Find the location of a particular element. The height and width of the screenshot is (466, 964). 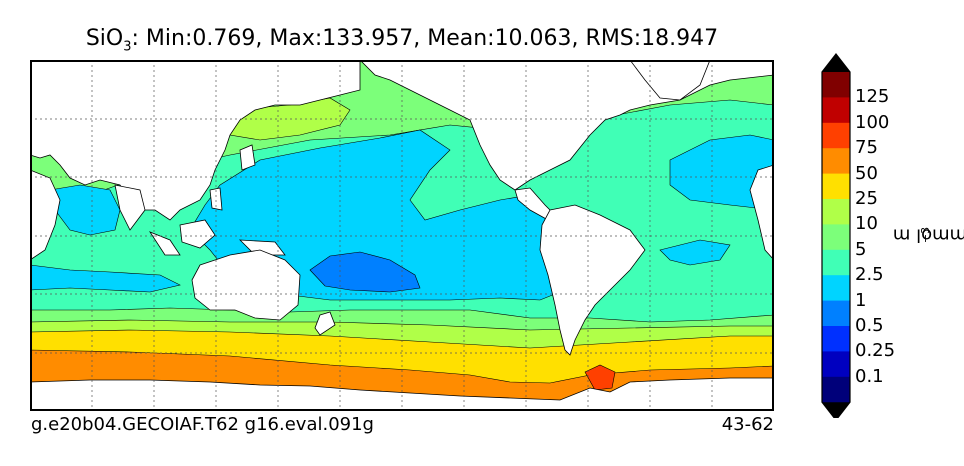

colorbar-tick-label: 0.25 is located at coordinates (875, 351).